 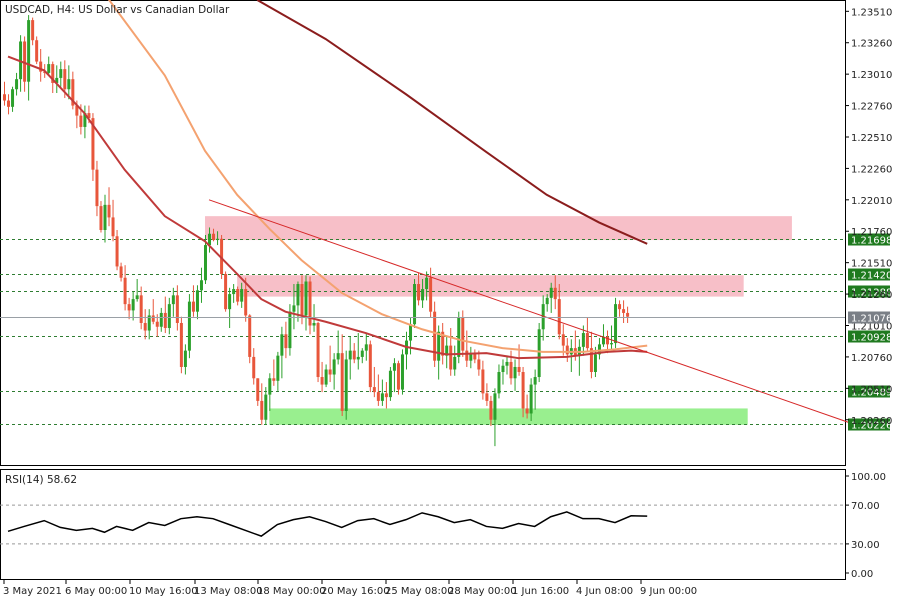 I want to click on current-price-tag, so click(x=869, y=317).